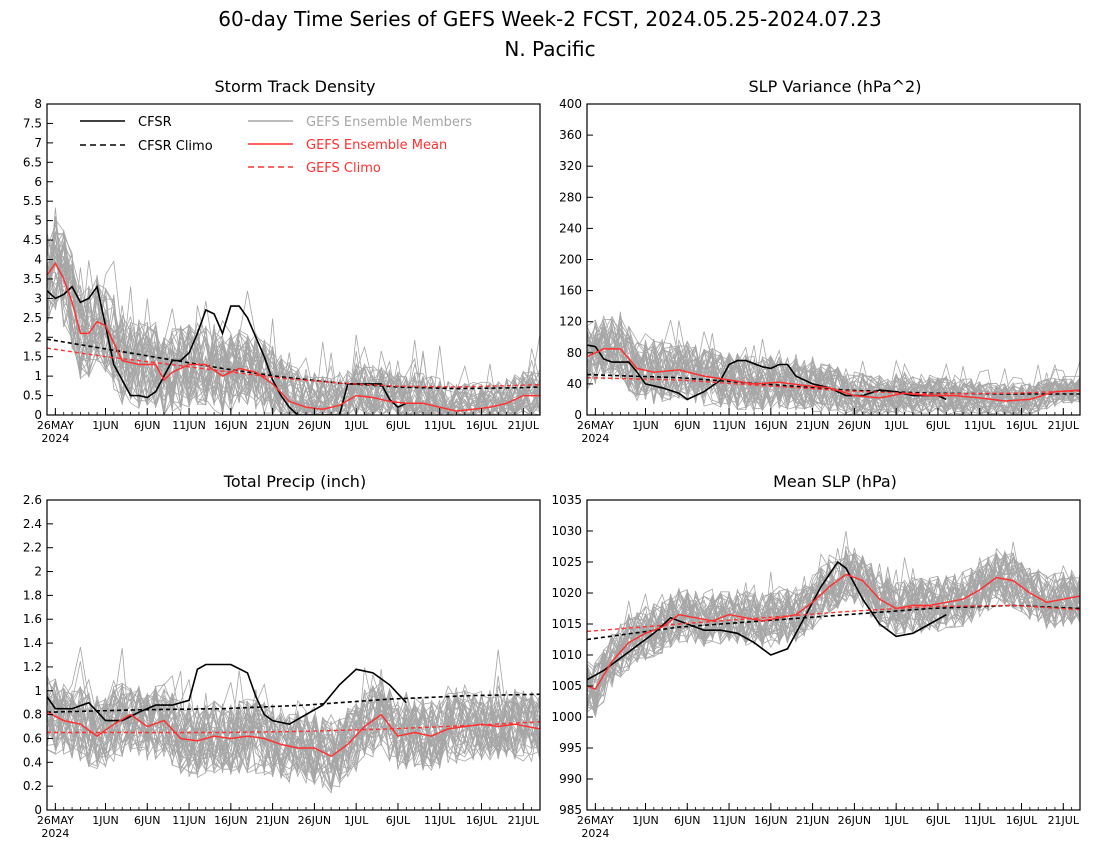 The width and height of the screenshot is (1100, 850). I want to click on legend-label-members: GEFS Ensemble Members, so click(389, 122).